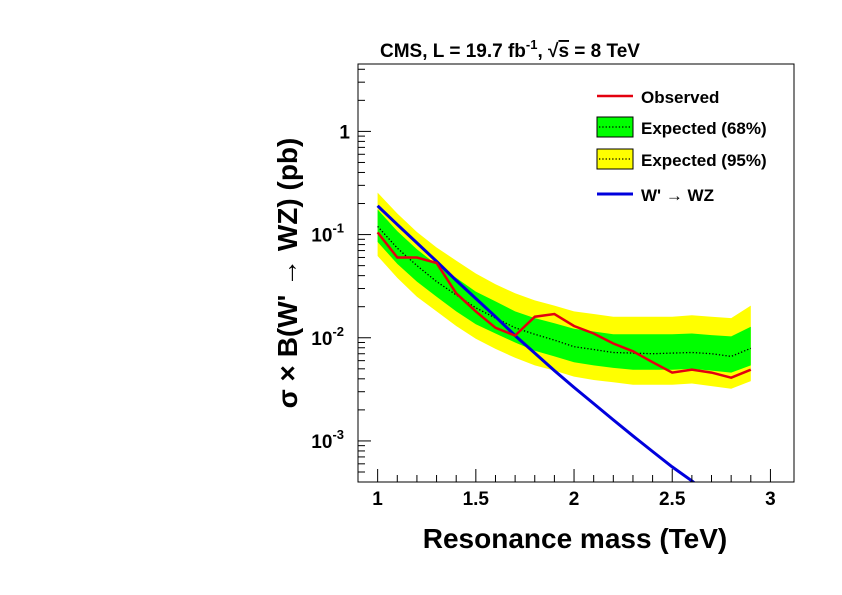 This screenshot has height=595, width=842. I want to click on y-tick-label: 10⁻³, so click(327, 440).